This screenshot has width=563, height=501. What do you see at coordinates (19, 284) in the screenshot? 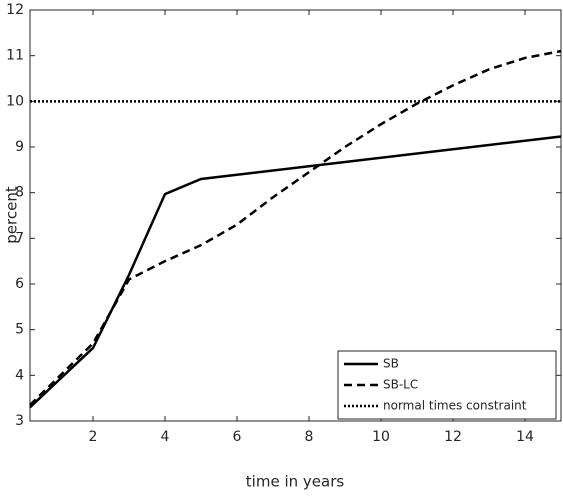
I see `y-tick-label: 6` at bounding box center [19, 284].